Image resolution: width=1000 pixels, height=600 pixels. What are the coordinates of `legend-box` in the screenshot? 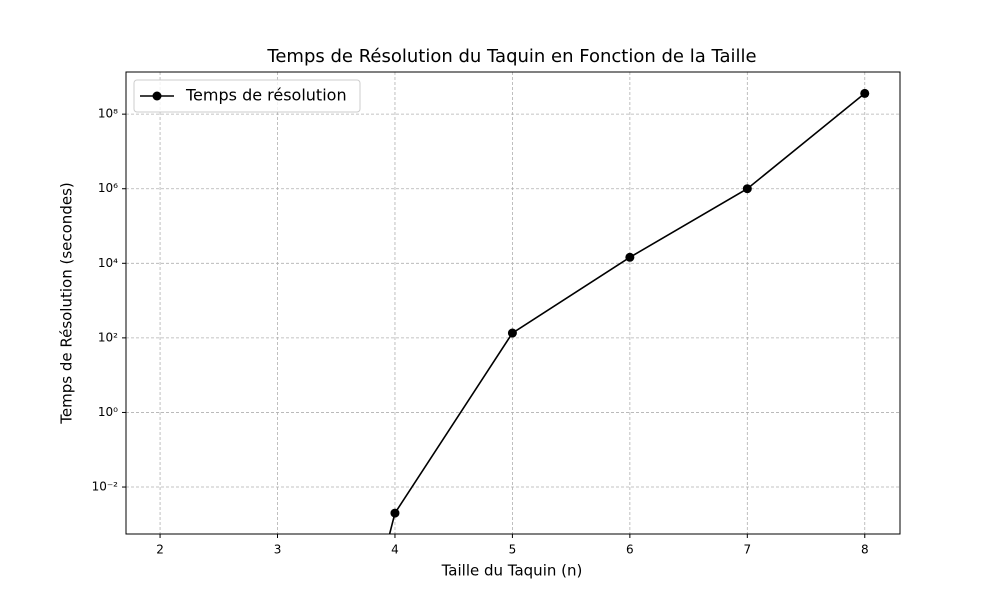 It's located at (247, 96).